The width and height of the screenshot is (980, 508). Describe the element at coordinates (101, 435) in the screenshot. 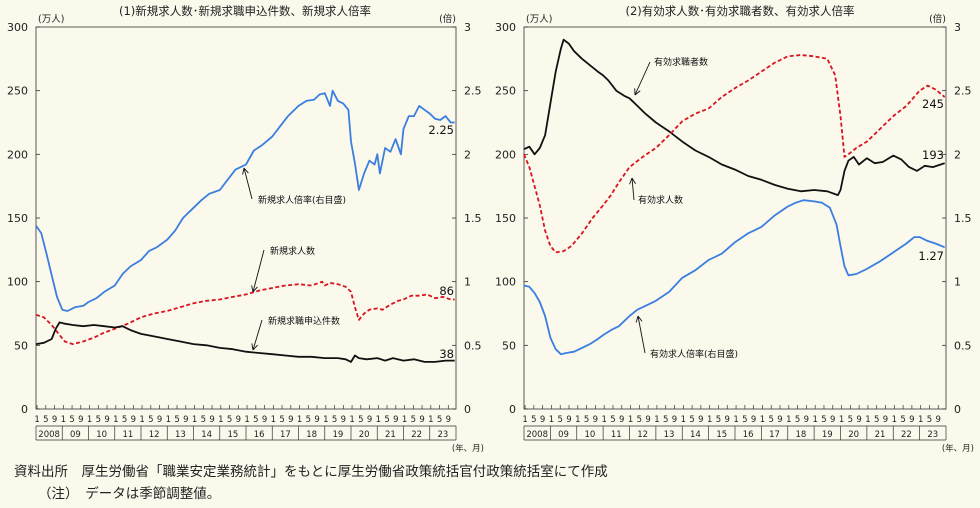

I see `x-year-label: 10` at that location.